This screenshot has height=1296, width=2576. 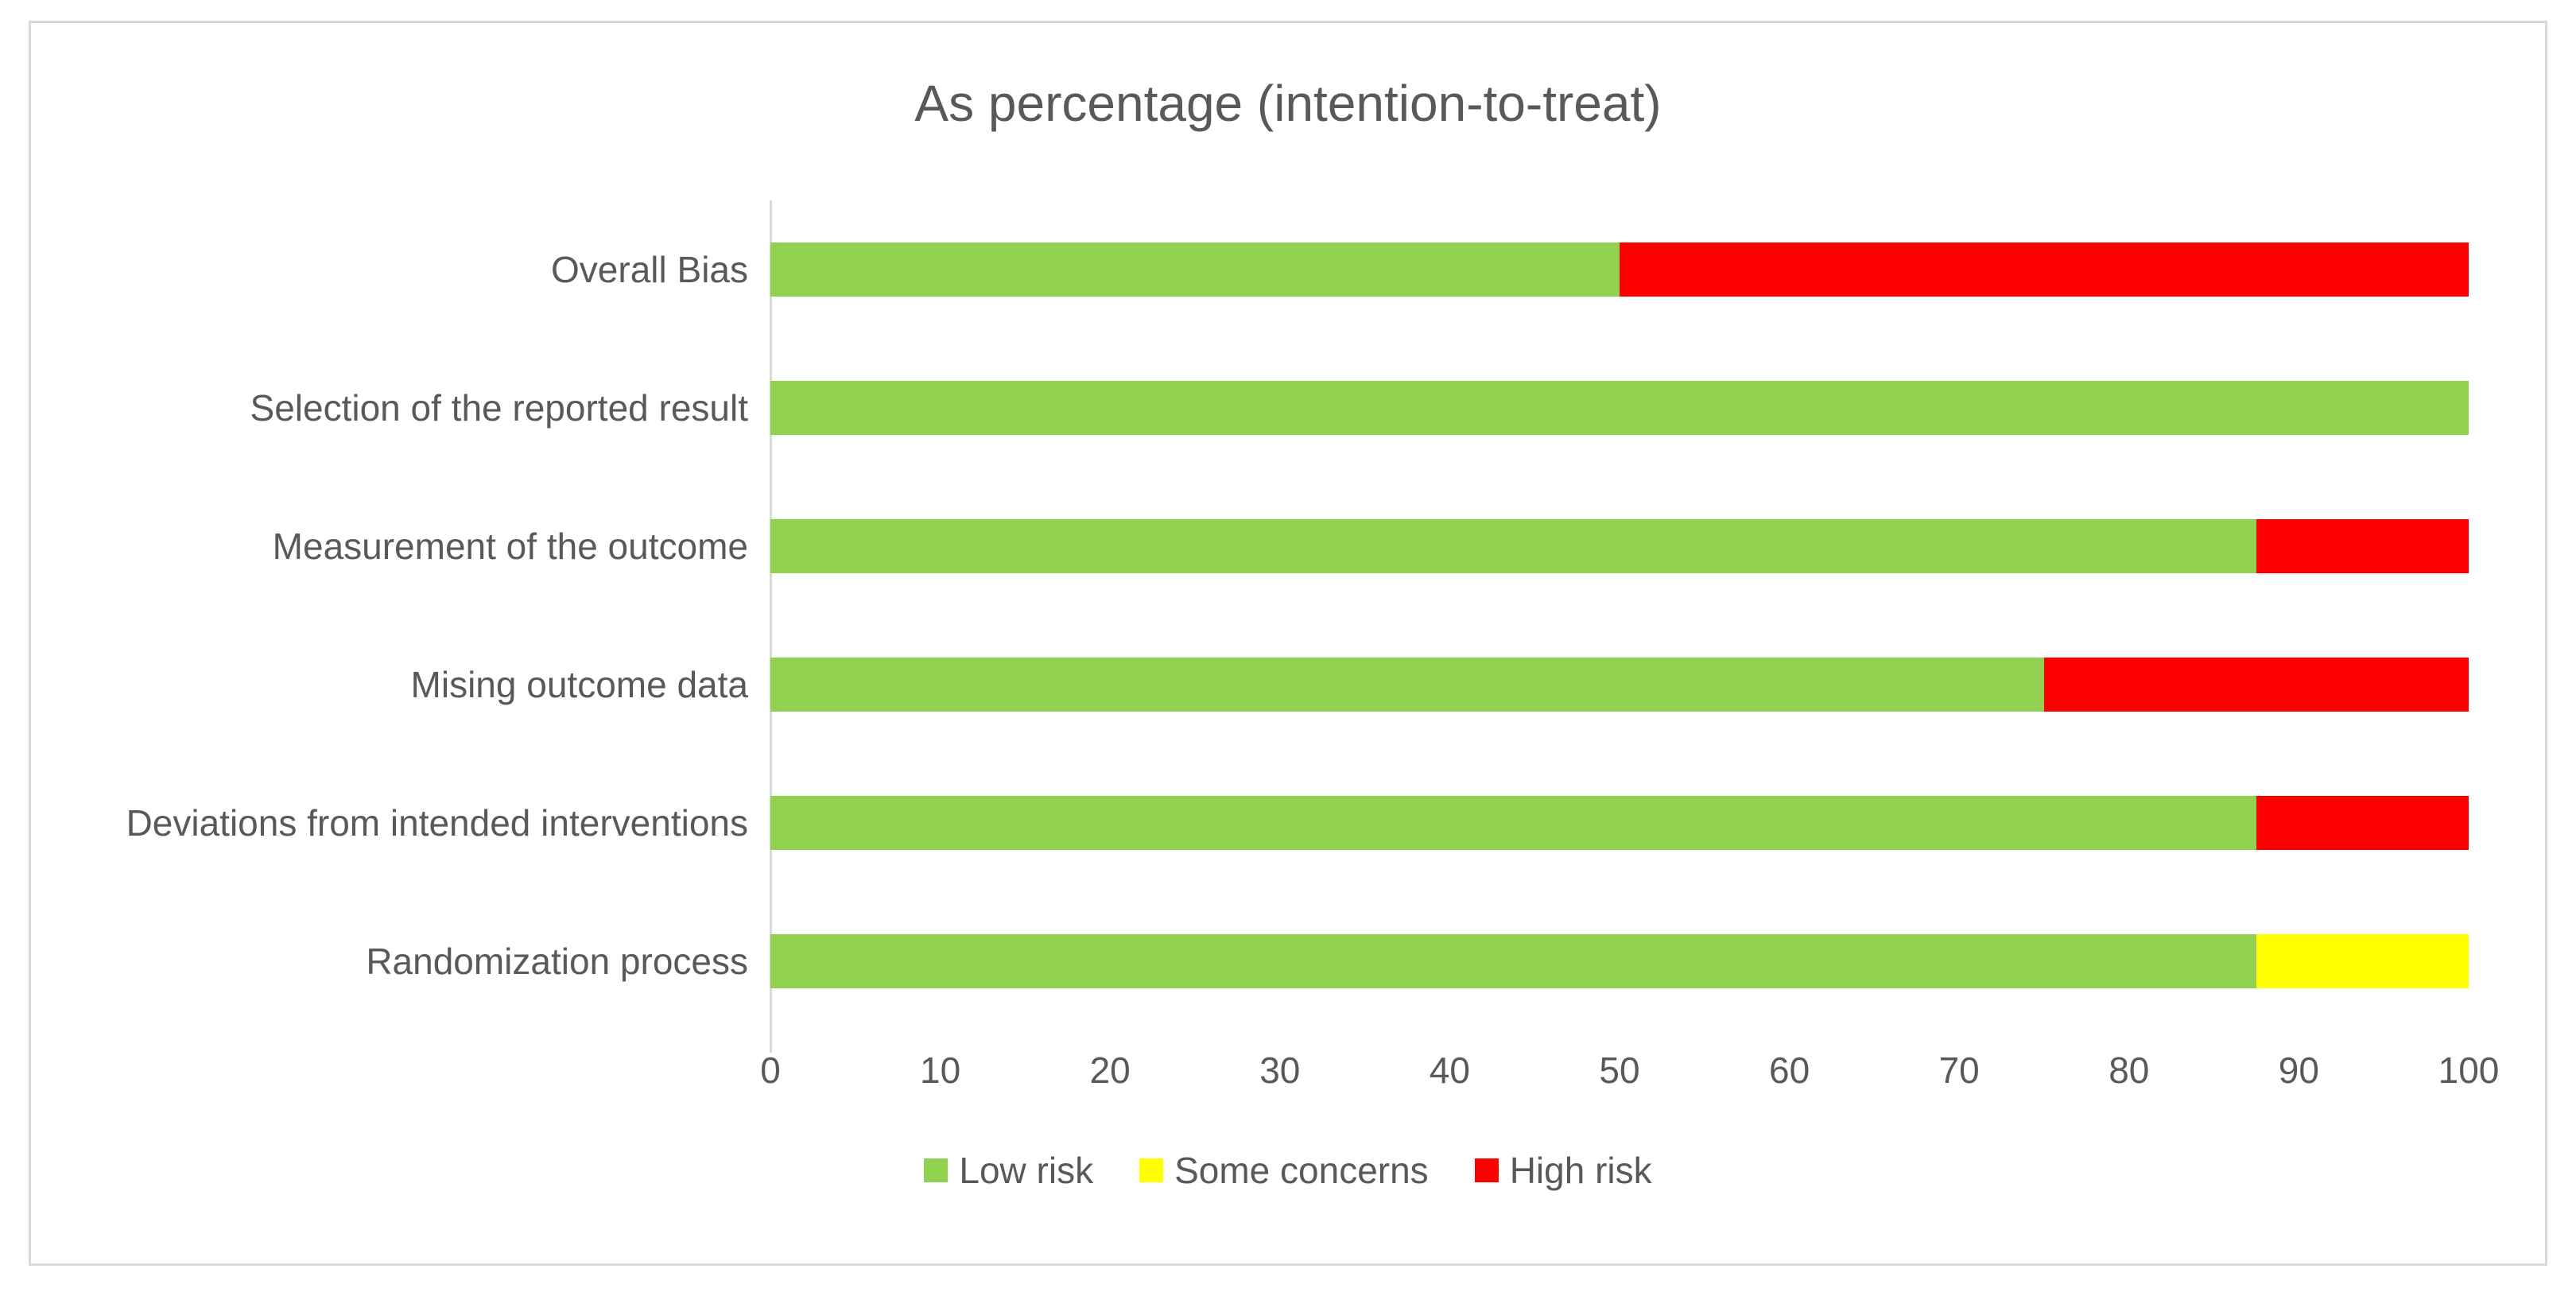 What do you see at coordinates (499, 408) in the screenshot?
I see `category-label: Selection of the reported result` at bounding box center [499, 408].